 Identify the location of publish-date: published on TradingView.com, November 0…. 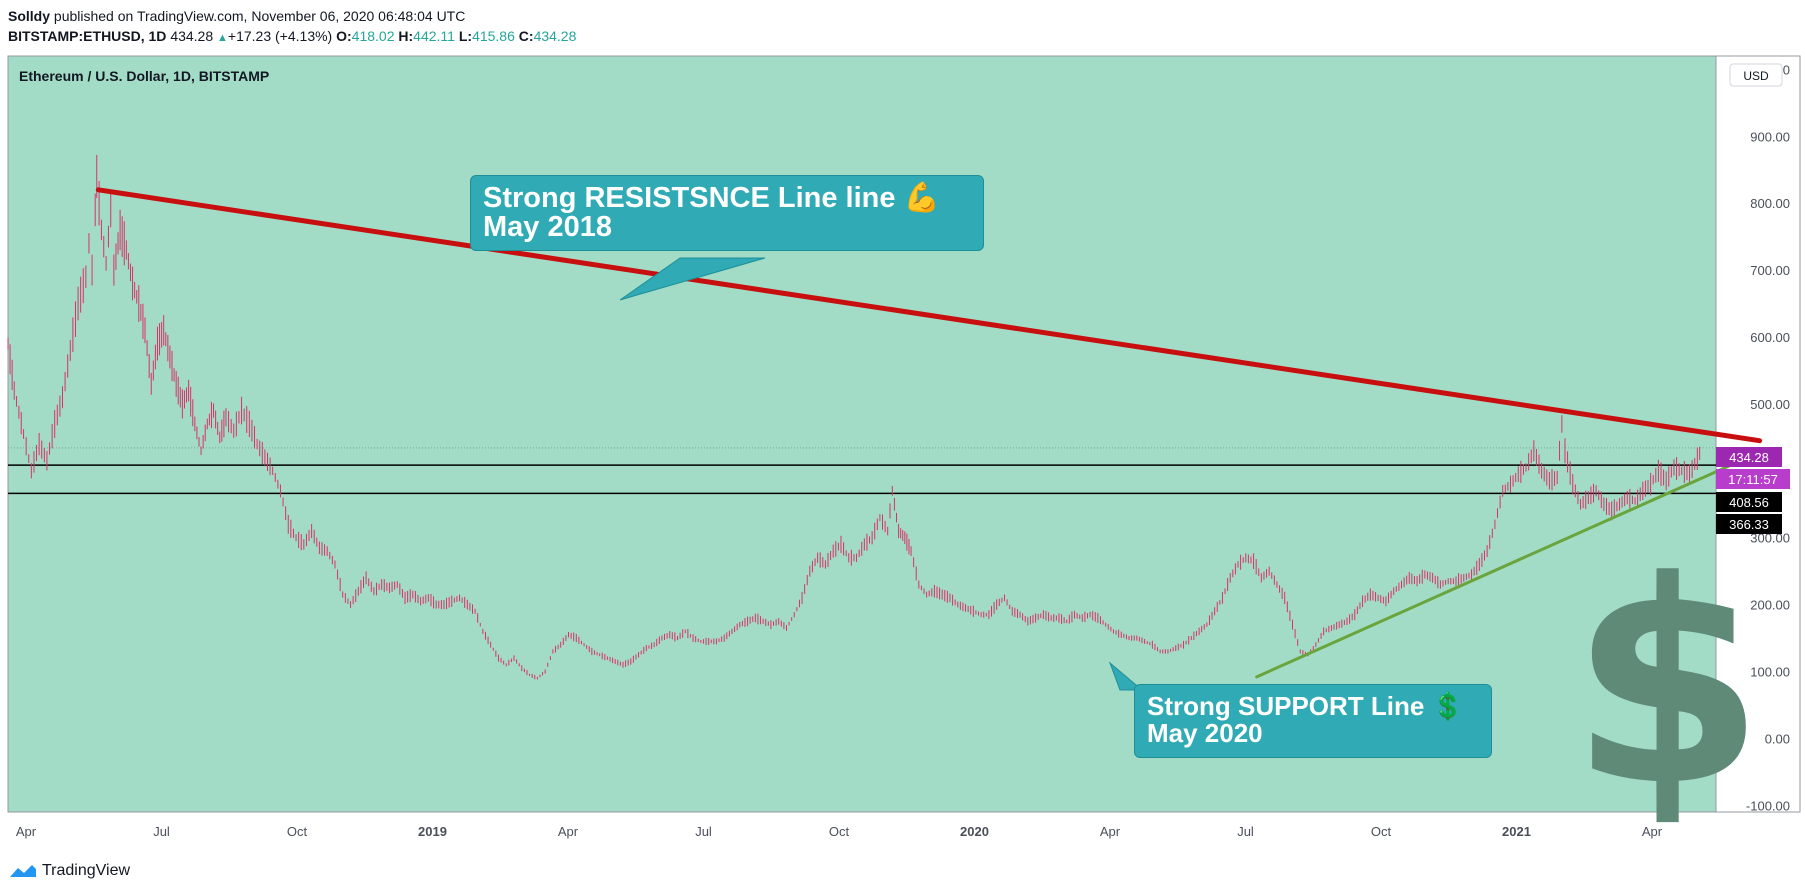
(259, 16).